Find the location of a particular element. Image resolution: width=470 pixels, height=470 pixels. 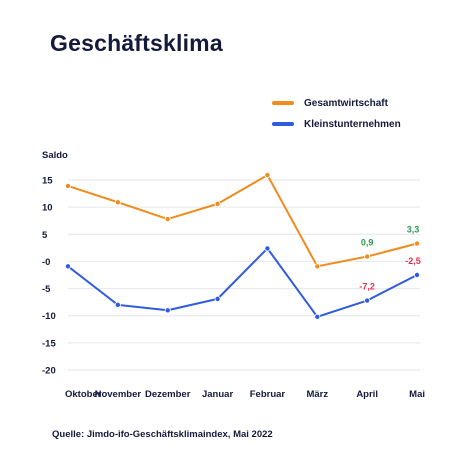

legend-item-kleinstunternehmen: Kleinstunternehmen is located at coordinates (336, 124).